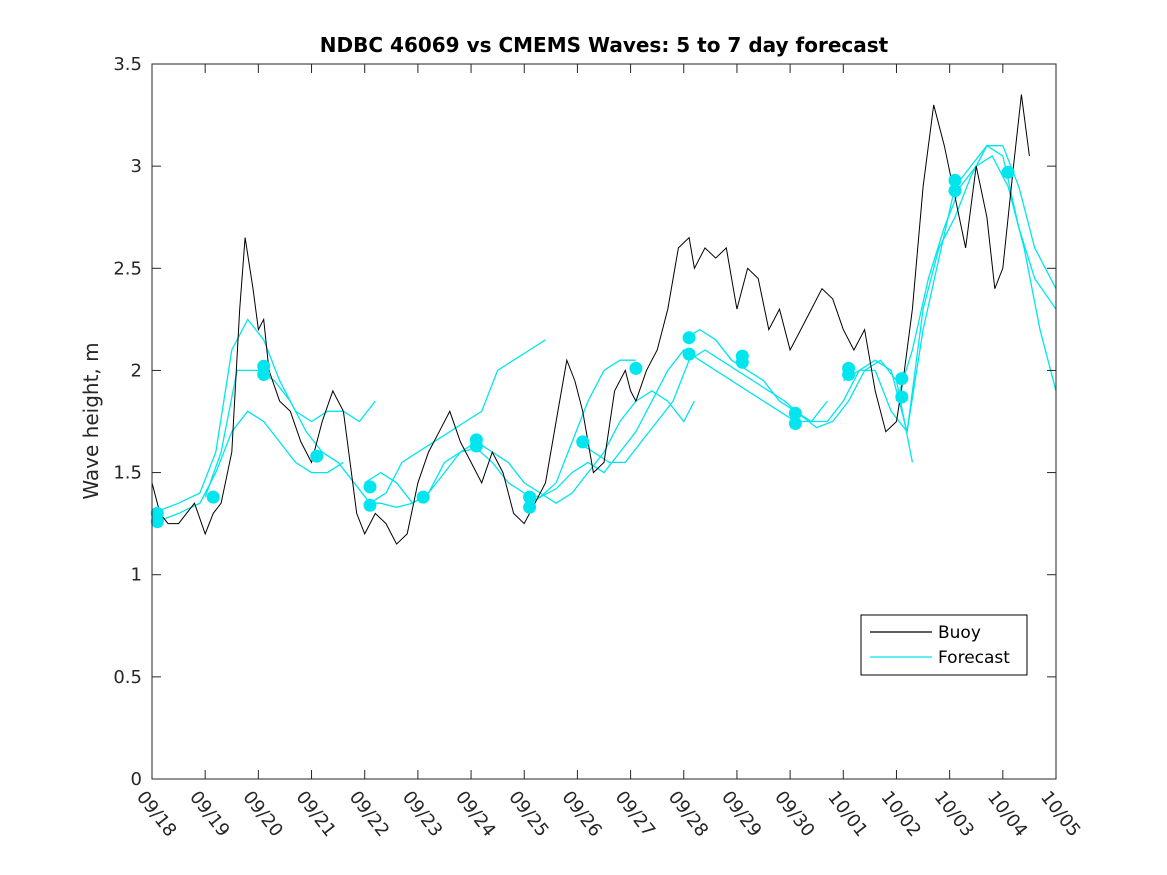 The image size is (1167, 875). Describe the element at coordinates (635, 814) in the screenshot. I see `x-tick-label: 09/27` at that location.